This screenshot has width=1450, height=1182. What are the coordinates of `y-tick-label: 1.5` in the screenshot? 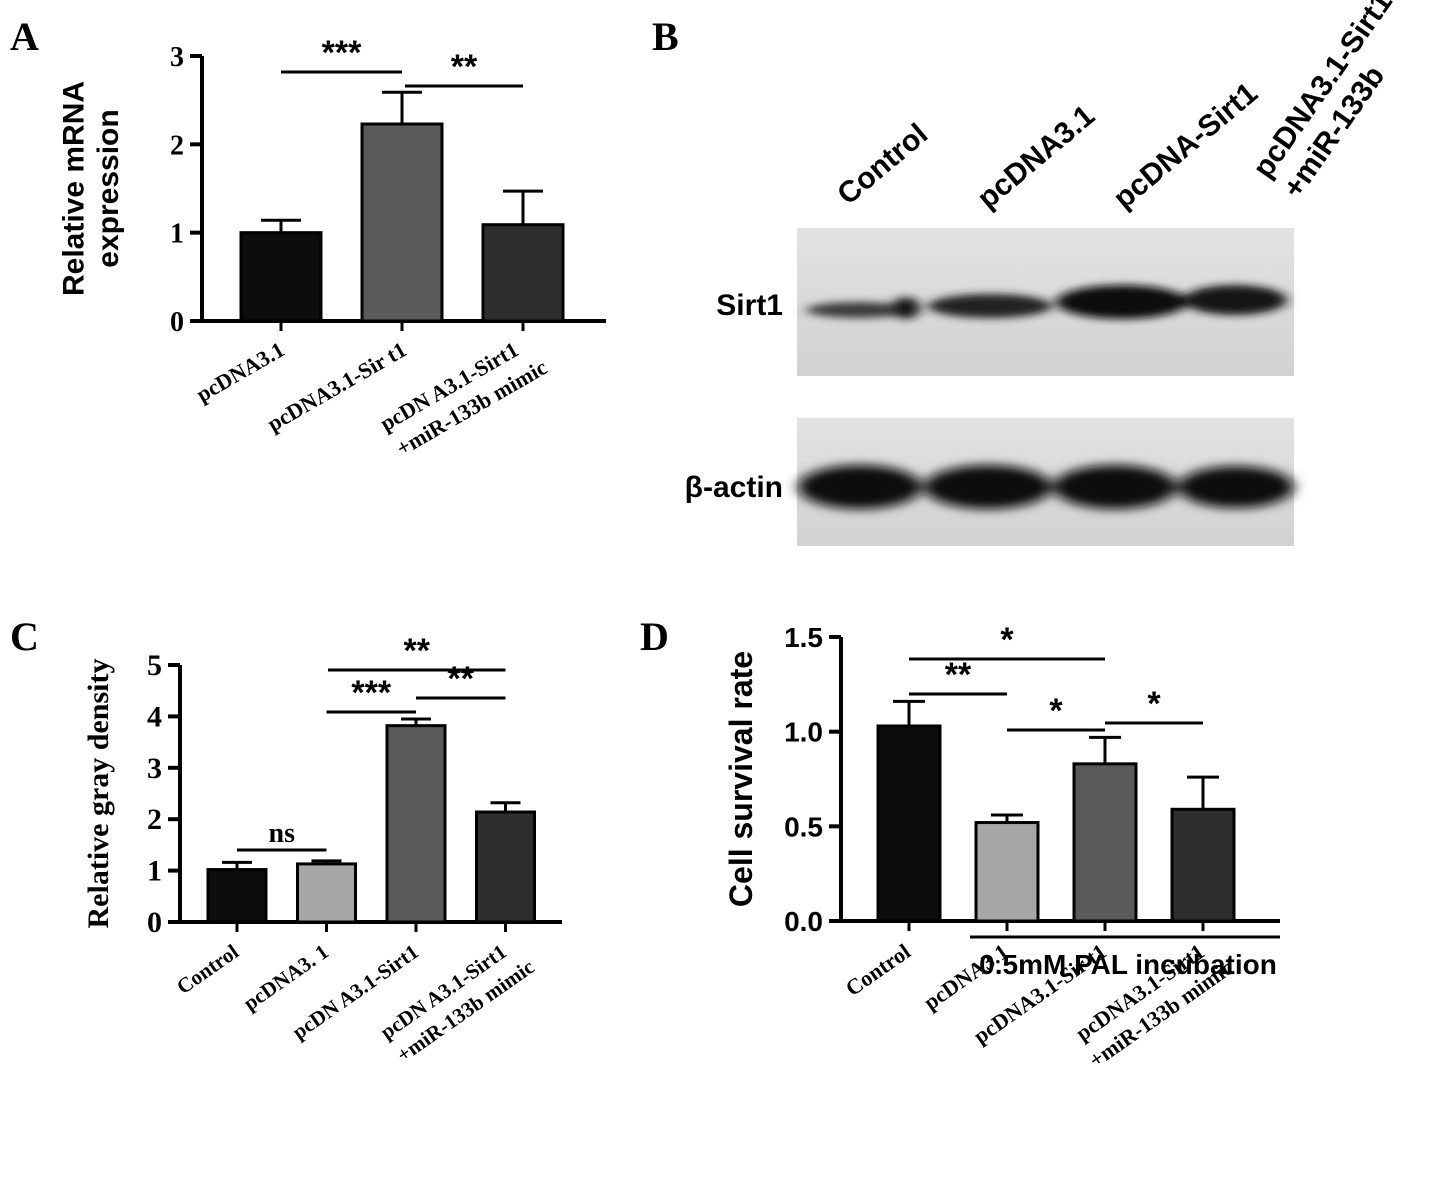 It's located at (803, 637).